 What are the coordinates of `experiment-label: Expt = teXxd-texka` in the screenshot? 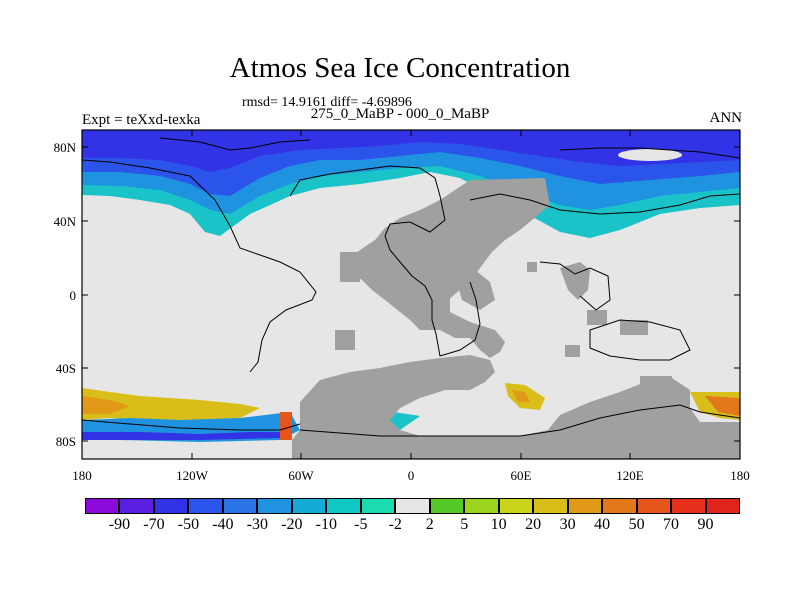 It's located at (141, 120).